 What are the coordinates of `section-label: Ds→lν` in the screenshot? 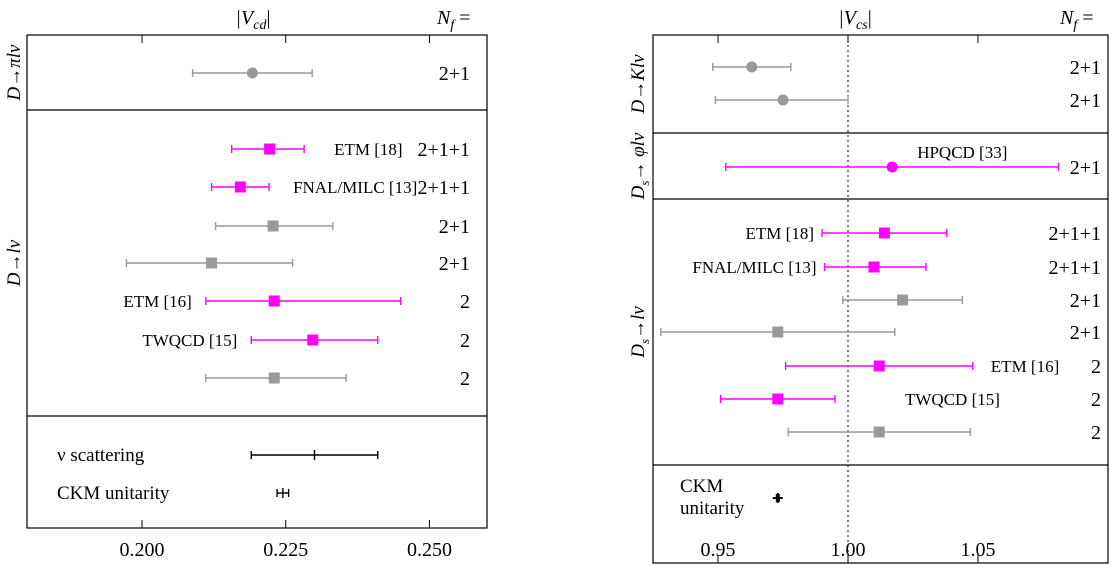 It's located at (640, 332).